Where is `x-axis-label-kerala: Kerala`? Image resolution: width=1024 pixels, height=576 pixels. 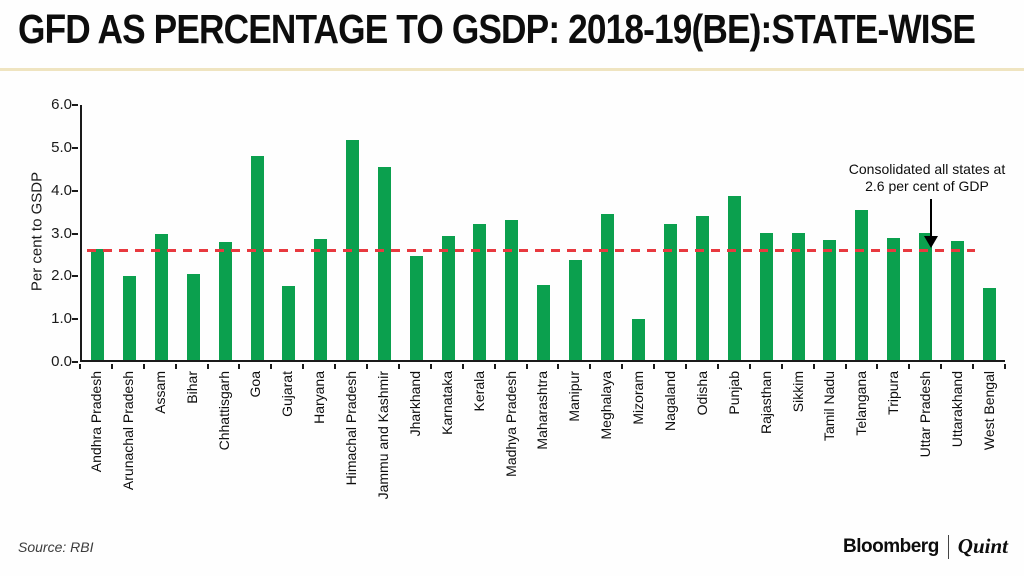
x-axis-label-kerala: Kerala is located at coordinates (478, 391).